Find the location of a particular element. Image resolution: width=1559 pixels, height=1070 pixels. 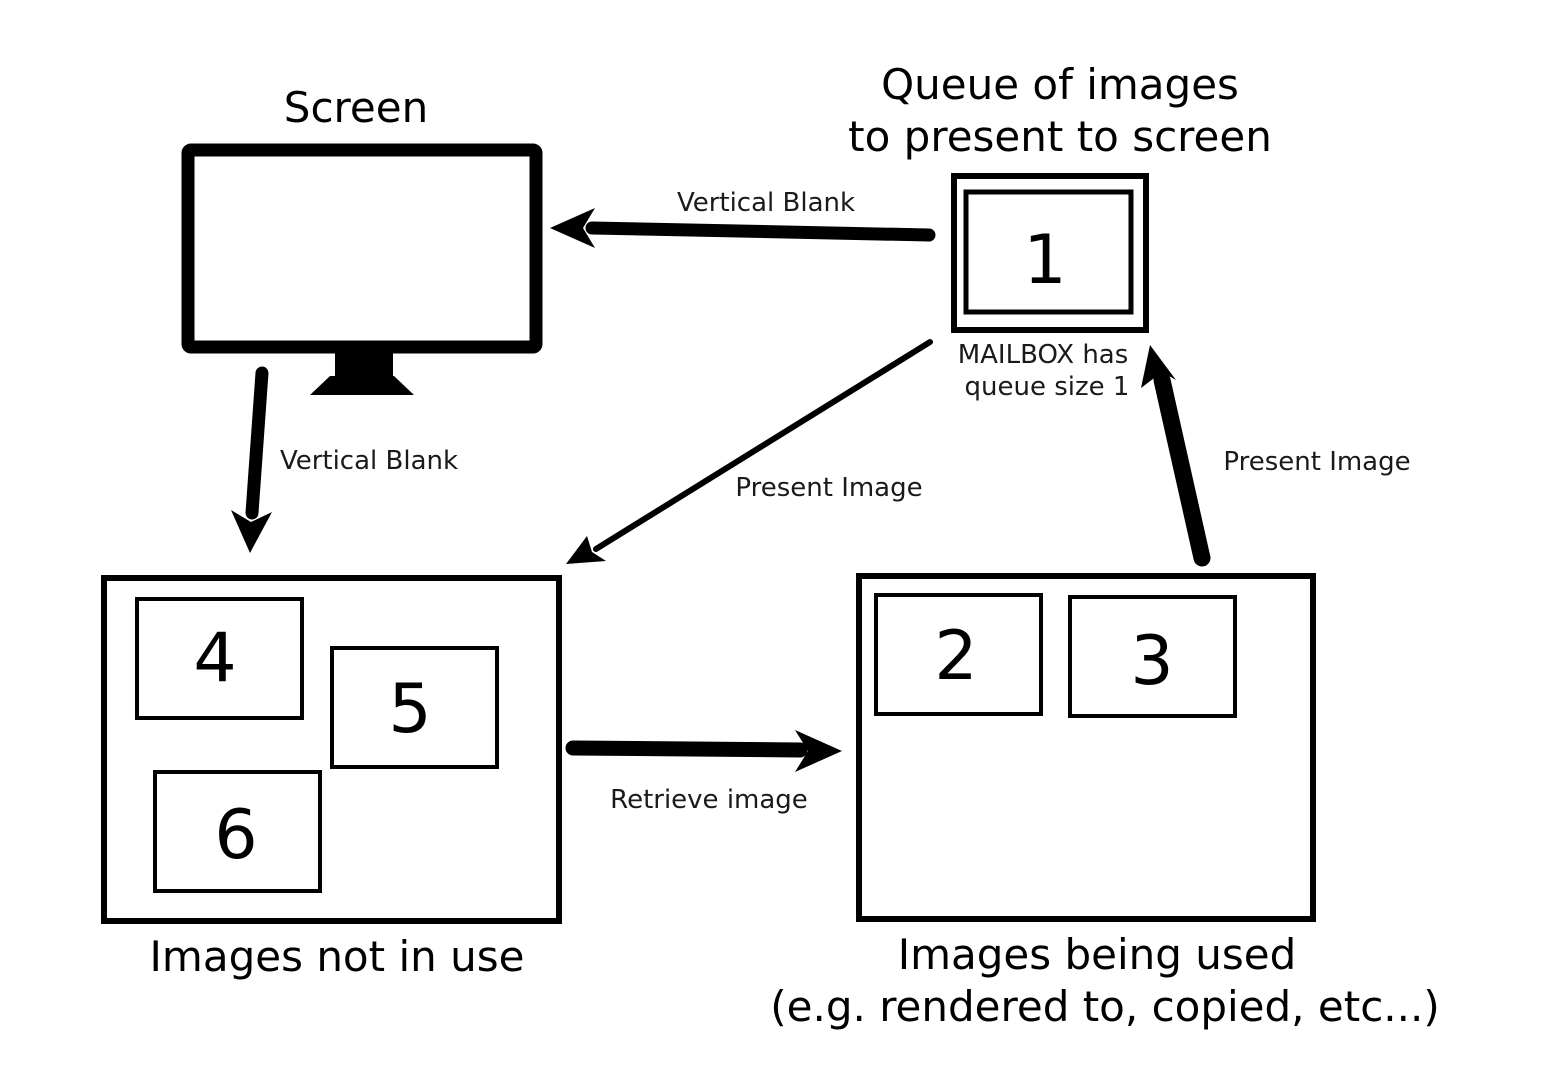

image-number-3: 3 is located at coordinates (1151, 661).